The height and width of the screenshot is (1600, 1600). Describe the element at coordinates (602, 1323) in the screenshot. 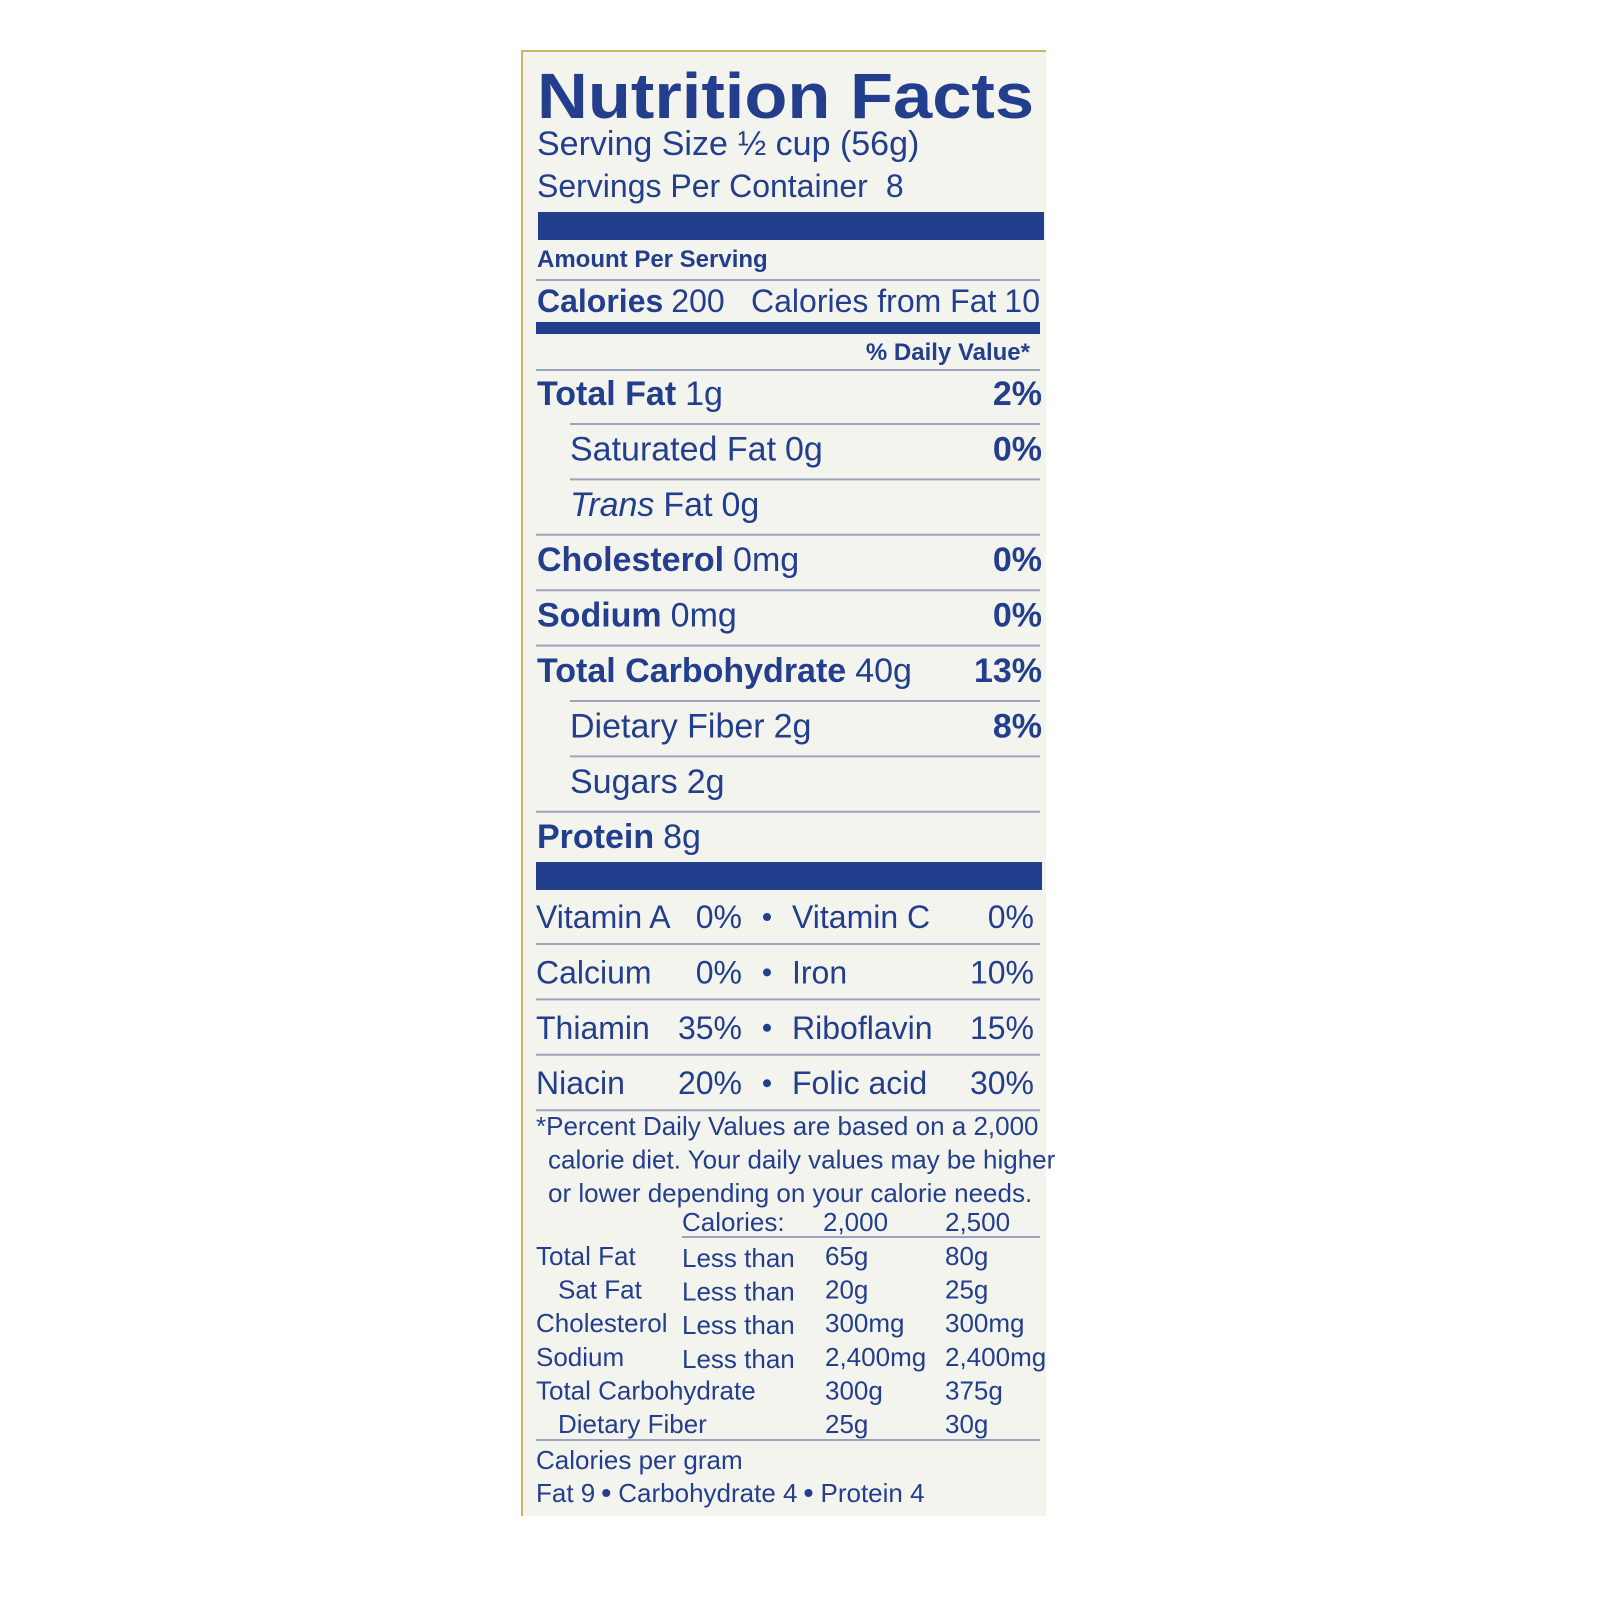

I see `reference-name: Cholesterol` at that location.